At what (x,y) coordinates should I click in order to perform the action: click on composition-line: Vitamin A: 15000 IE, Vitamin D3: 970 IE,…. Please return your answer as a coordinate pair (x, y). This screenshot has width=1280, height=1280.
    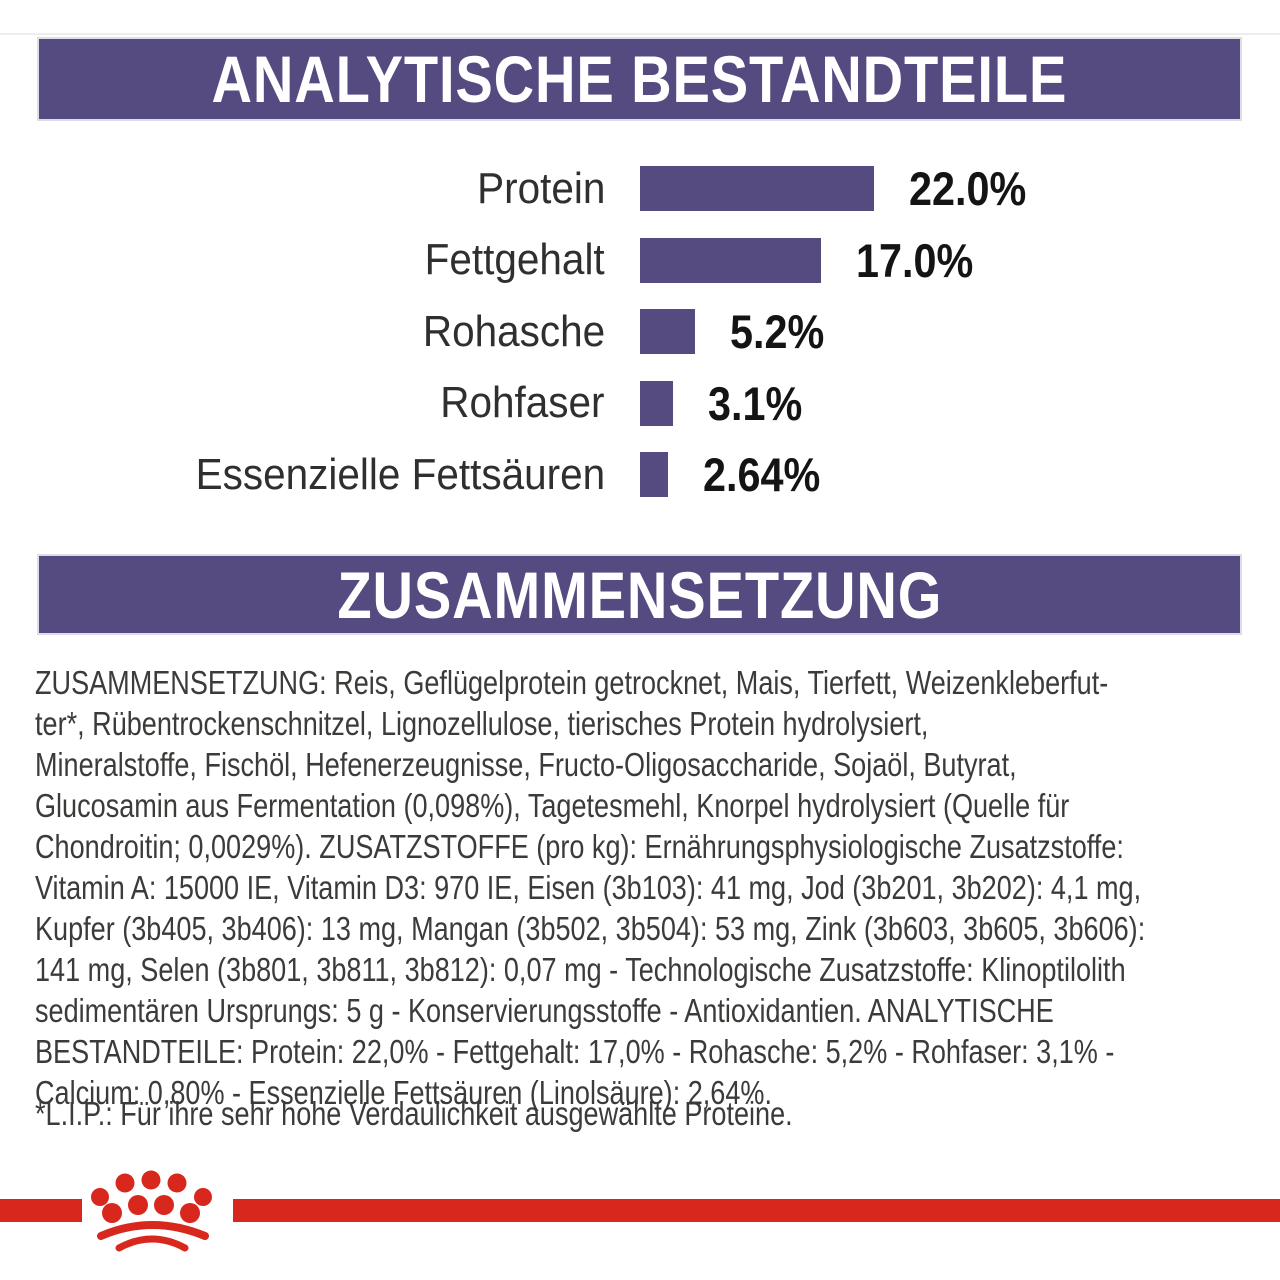
    Looking at the image, I should click on (588, 887).